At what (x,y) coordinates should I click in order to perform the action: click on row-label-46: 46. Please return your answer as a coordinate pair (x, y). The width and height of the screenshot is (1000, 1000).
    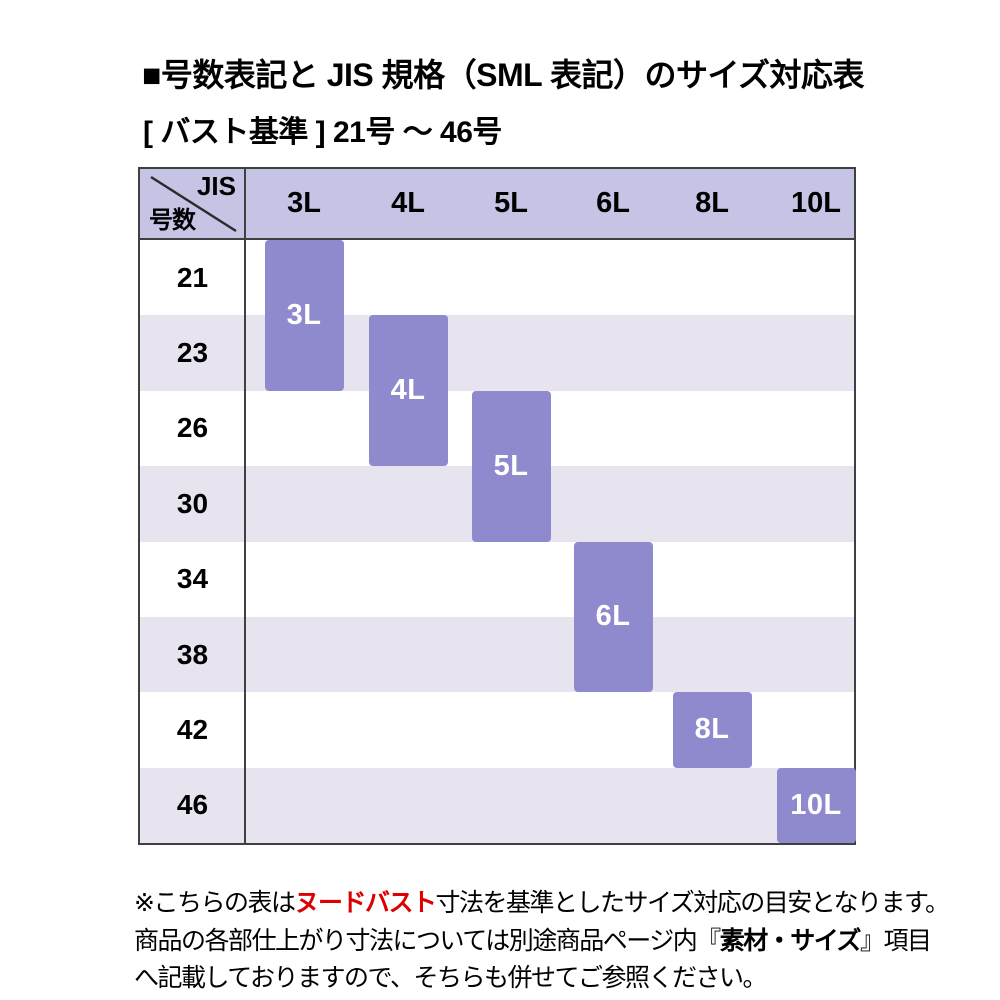
    Looking at the image, I should click on (192, 805).